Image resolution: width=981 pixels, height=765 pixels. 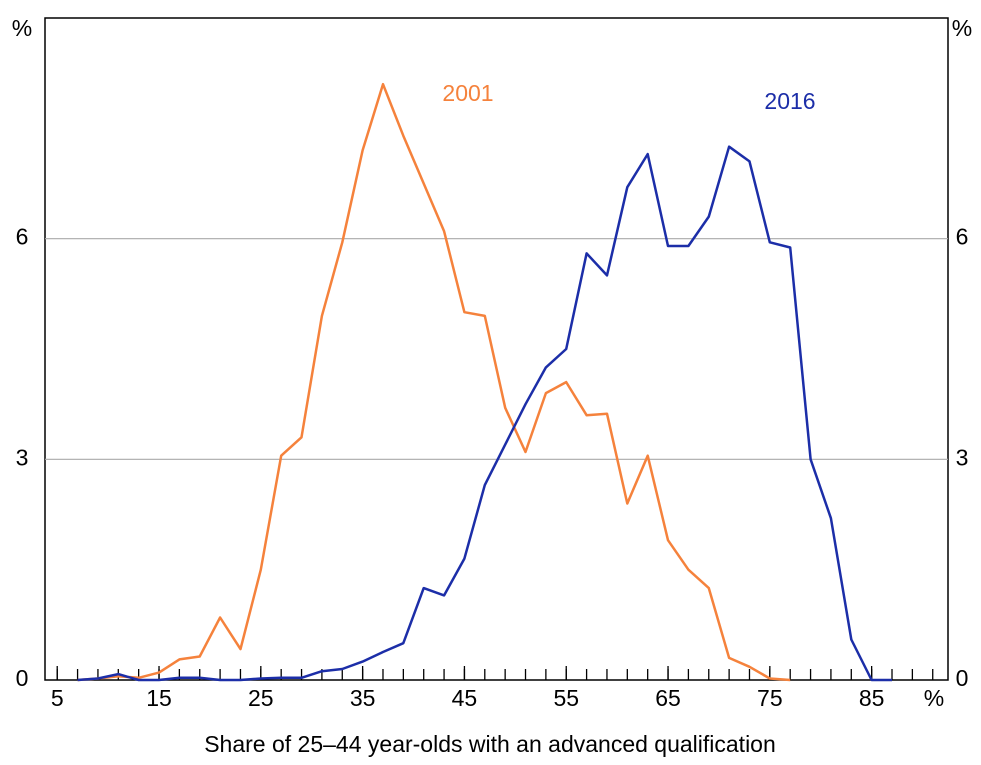 I want to click on x-tick-label: 65, so click(x=668, y=698).